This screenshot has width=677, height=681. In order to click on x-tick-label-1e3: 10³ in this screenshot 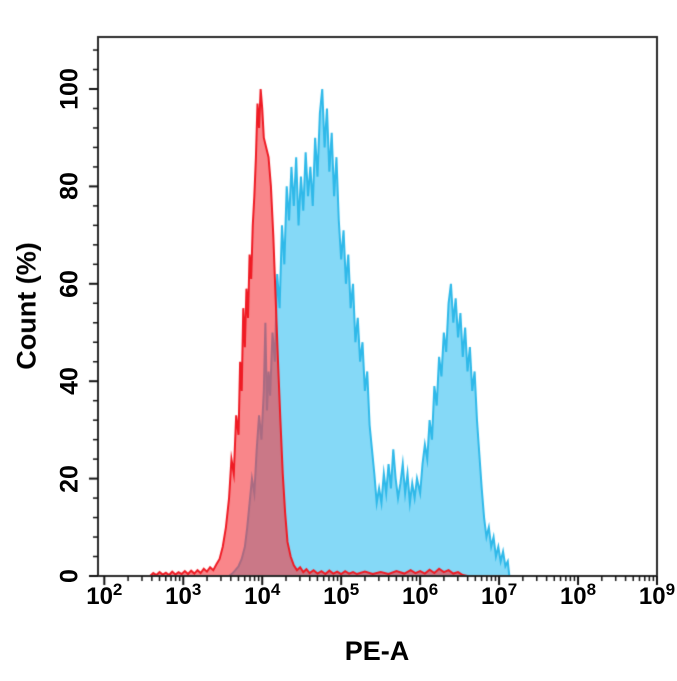, I will do `click(183, 595)`.